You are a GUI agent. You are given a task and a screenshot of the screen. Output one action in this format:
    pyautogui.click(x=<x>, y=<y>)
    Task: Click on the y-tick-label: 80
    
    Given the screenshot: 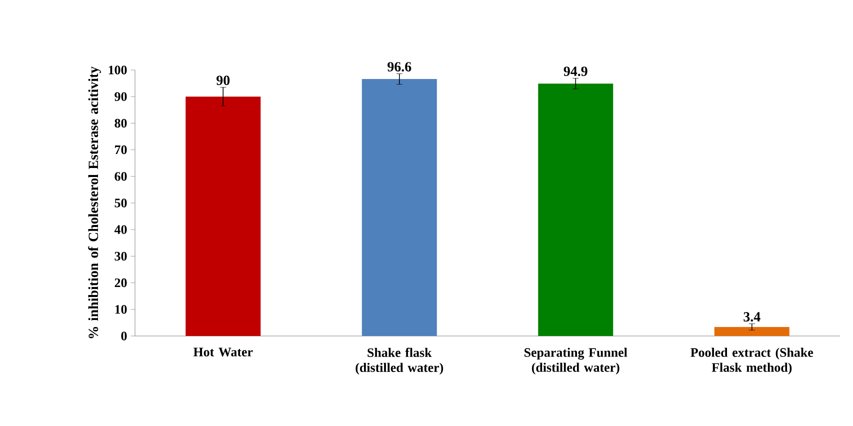 What is the action you would take?
    pyautogui.click(x=120, y=123)
    